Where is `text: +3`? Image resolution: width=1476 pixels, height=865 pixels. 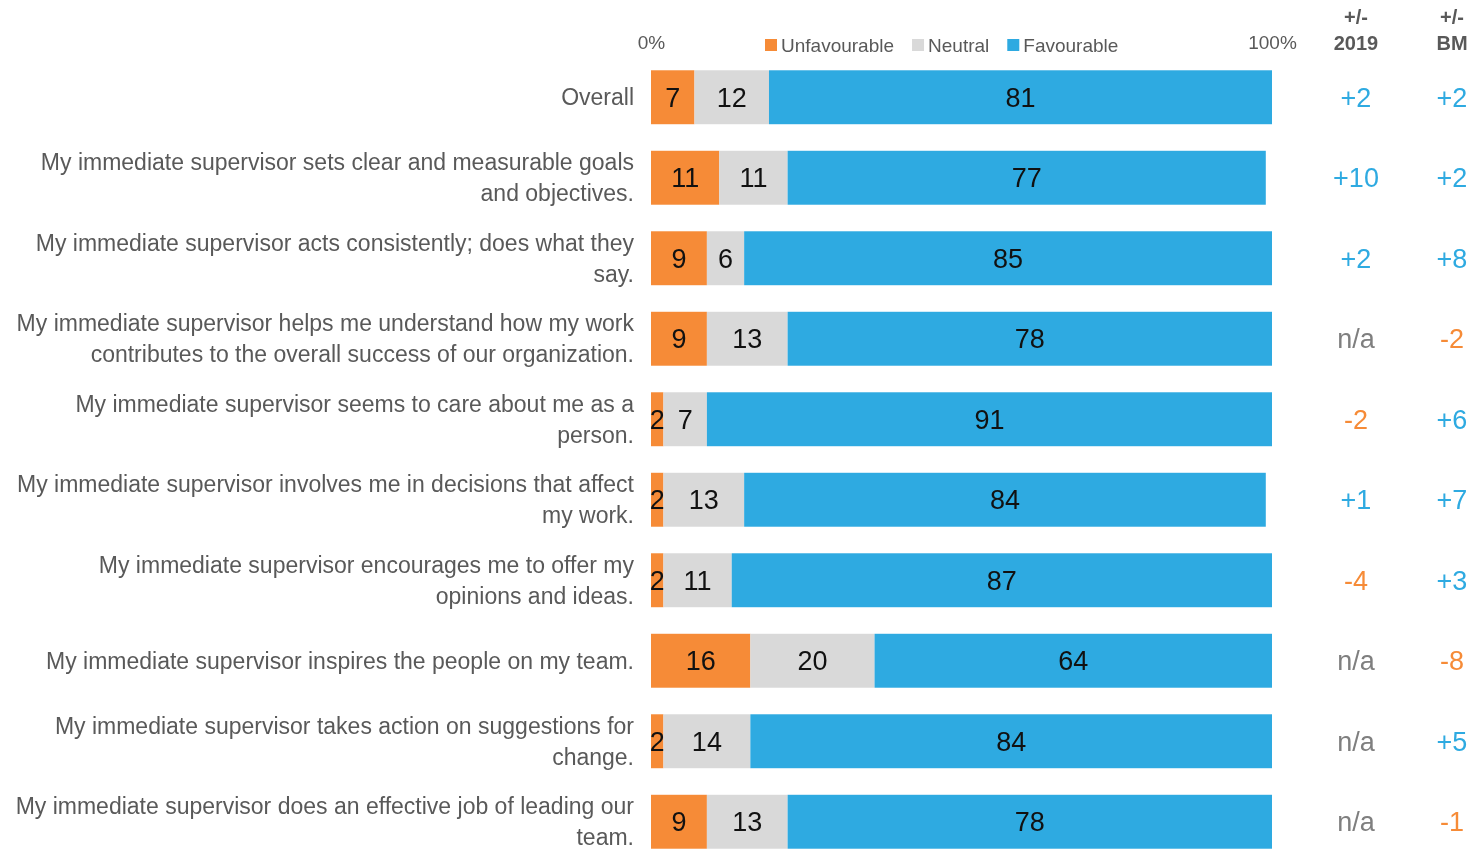 text: +3 is located at coordinates (1452, 580).